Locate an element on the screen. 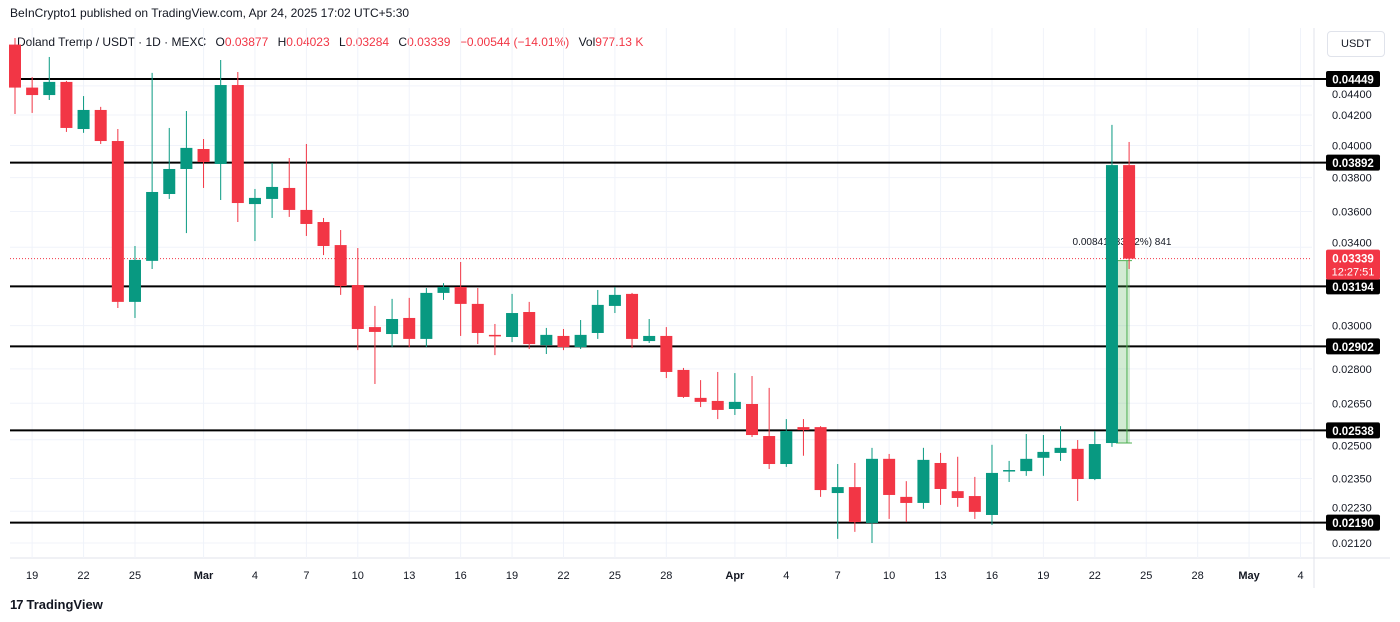 Image resolution: width=1400 pixels, height=622 pixels. close-label: C is located at coordinates (403, 42).